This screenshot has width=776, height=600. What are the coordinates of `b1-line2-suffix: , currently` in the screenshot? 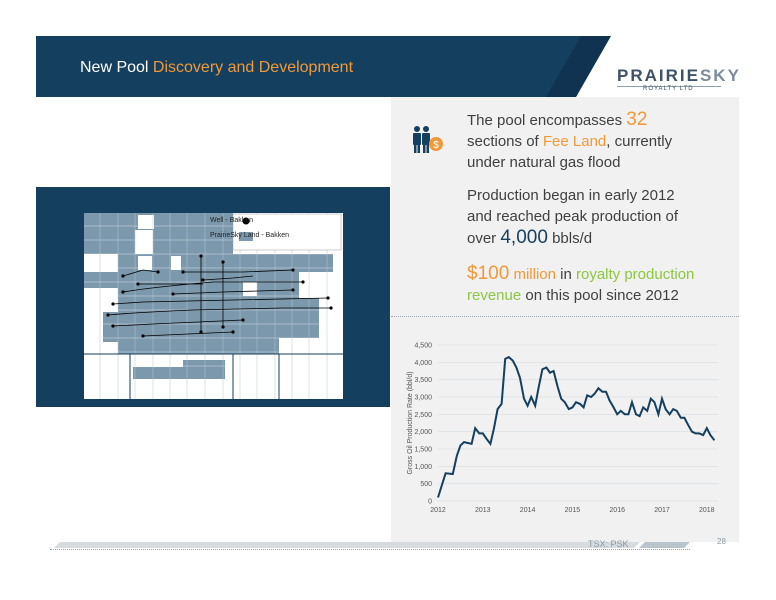 It's located at (639, 141).